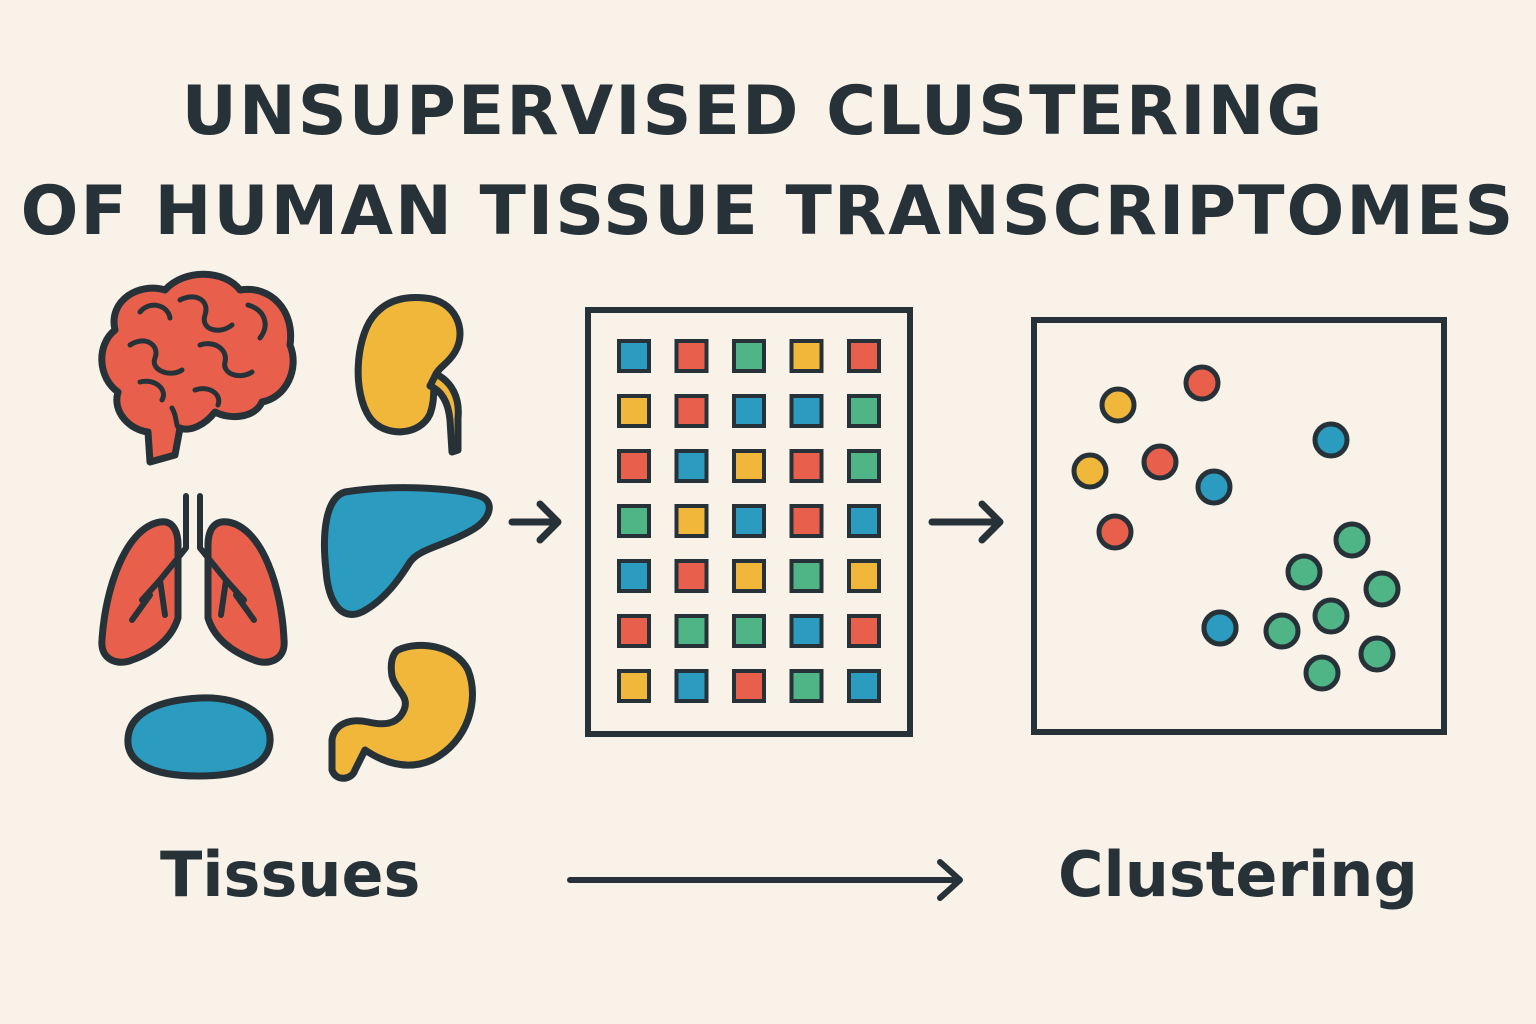 This screenshot has width=1536, height=1024. What do you see at coordinates (535, 522) in the screenshot?
I see `arrow-to-matrix` at bounding box center [535, 522].